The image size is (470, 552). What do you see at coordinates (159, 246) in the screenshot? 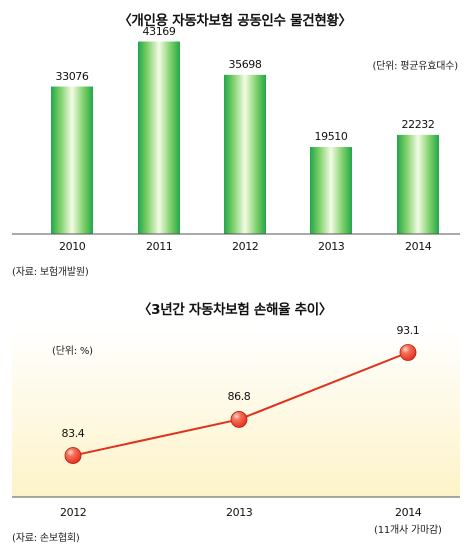
I see `bar-x-tick-label: 2011` at bounding box center [159, 246].